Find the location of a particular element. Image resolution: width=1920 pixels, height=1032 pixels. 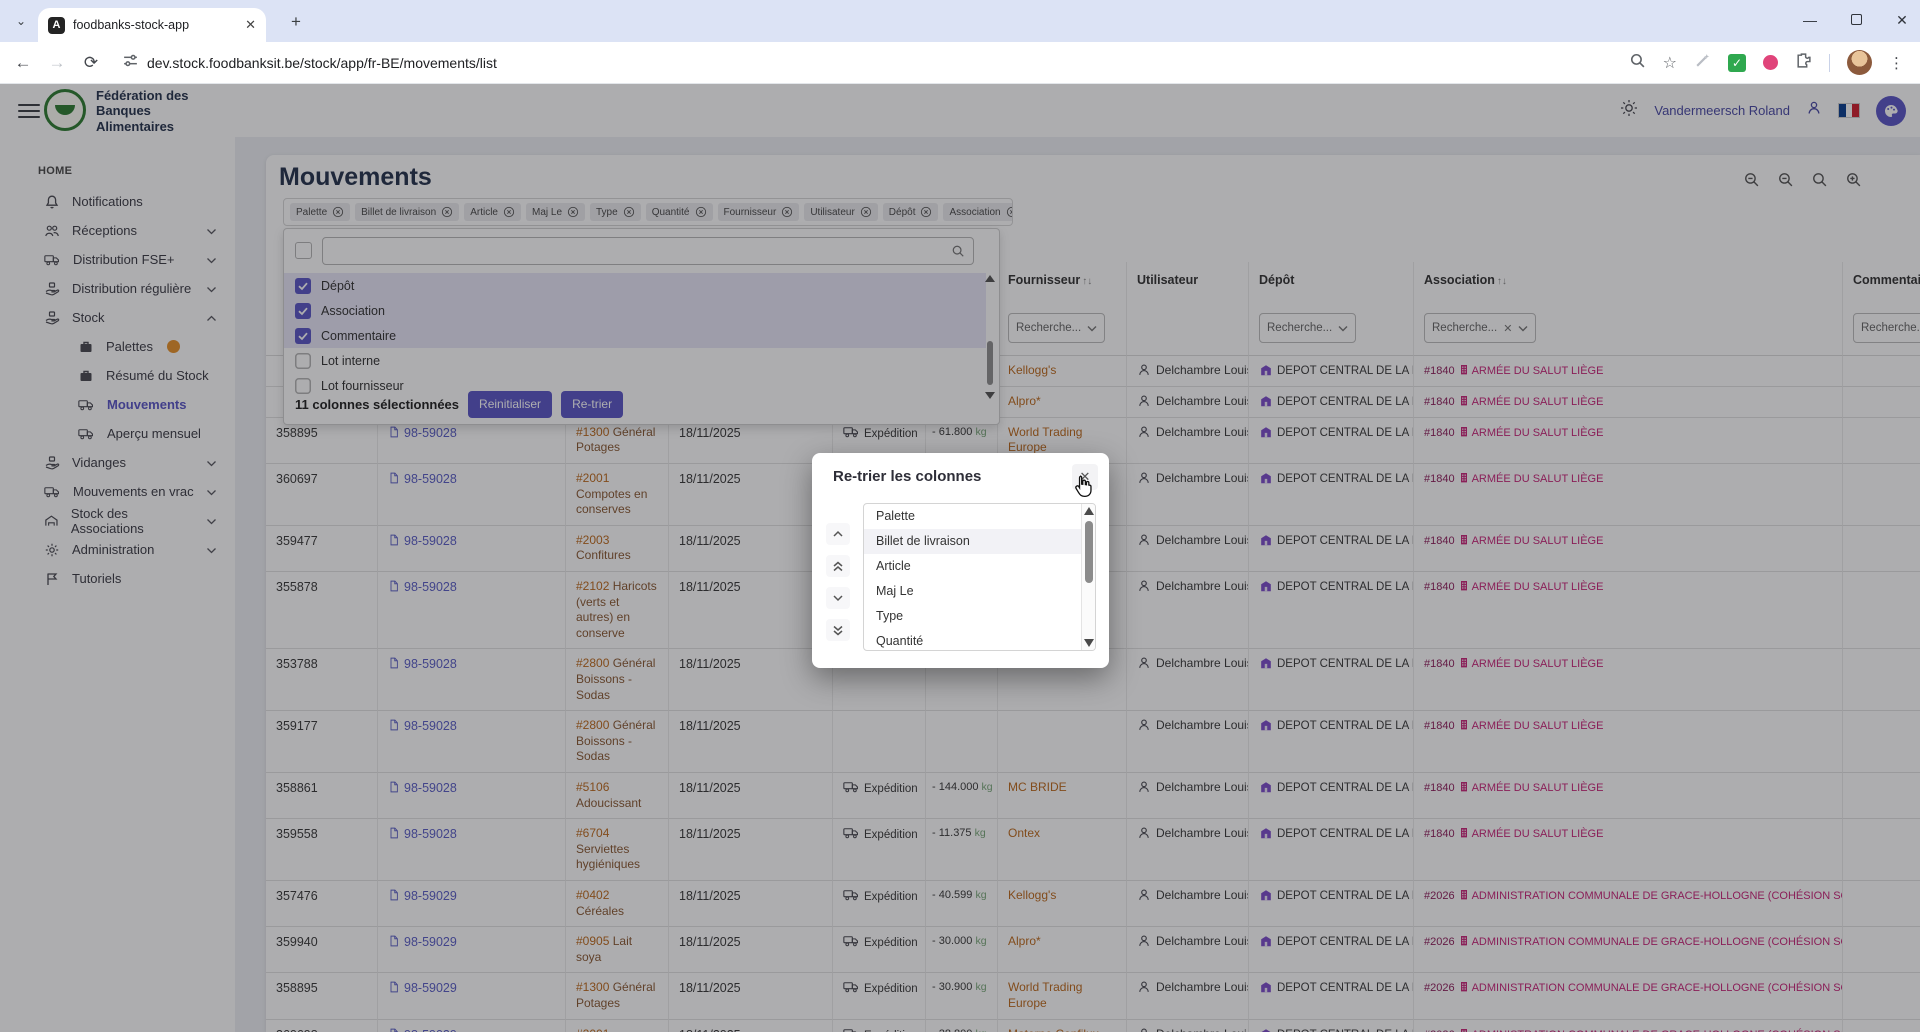

column-search-input is located at coordinates (648, 251).